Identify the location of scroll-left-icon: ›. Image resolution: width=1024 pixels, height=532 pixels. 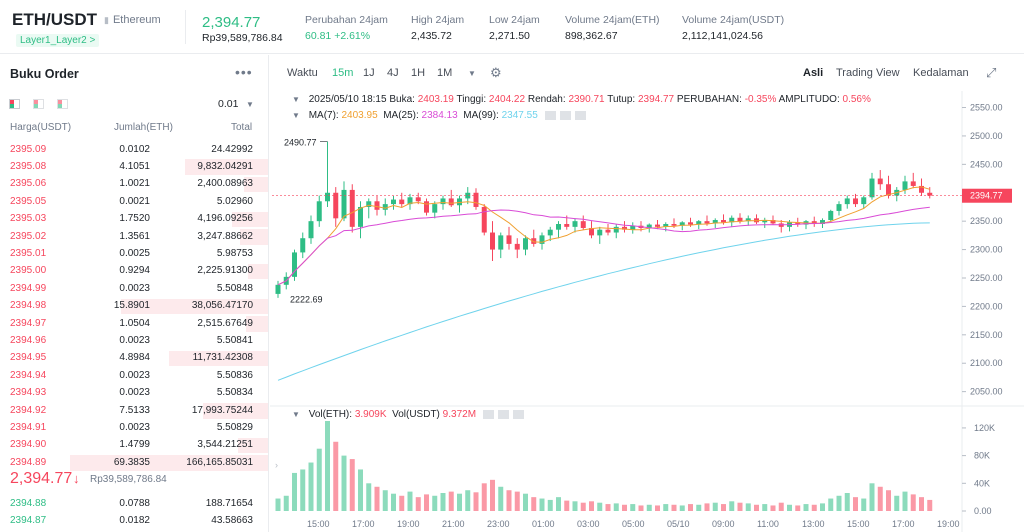
(276, 465).